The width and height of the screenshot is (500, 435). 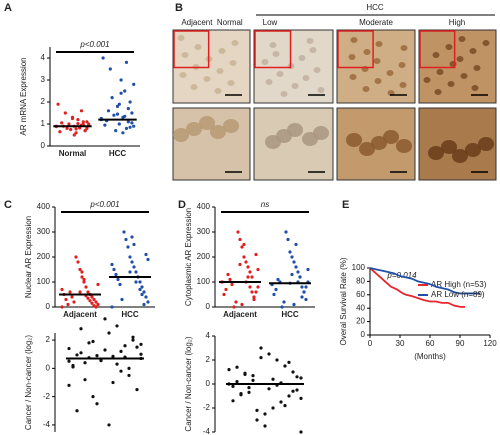 I want to click on y-tick-label: -2, so click(x=207, y=407).